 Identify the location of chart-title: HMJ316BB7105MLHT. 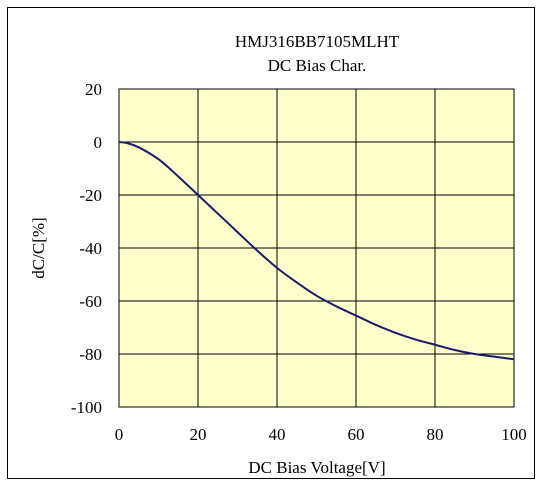
(317, 41).